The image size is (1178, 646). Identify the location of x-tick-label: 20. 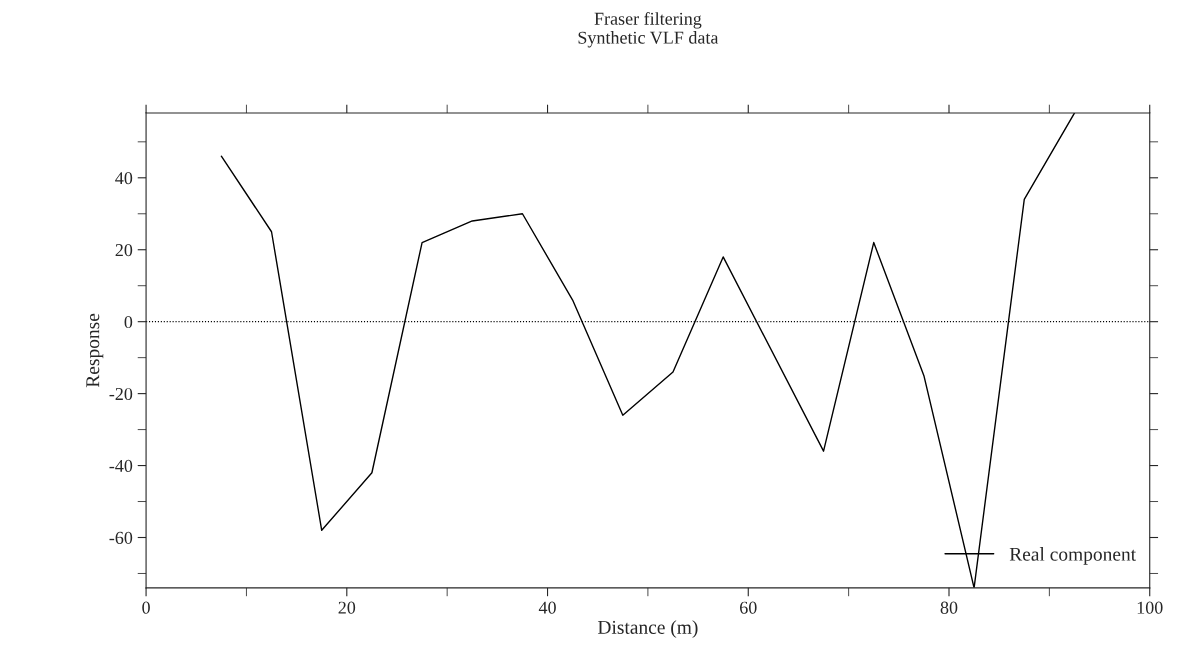
(347, 607).